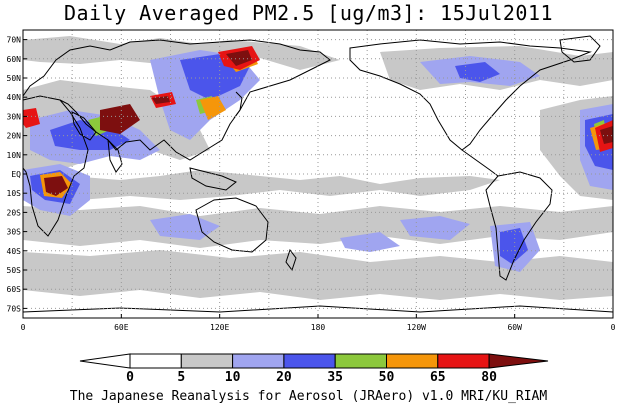 This screenshot has height=410, width=617. I want to click on latitude-label: 10N, so click(14, 155).